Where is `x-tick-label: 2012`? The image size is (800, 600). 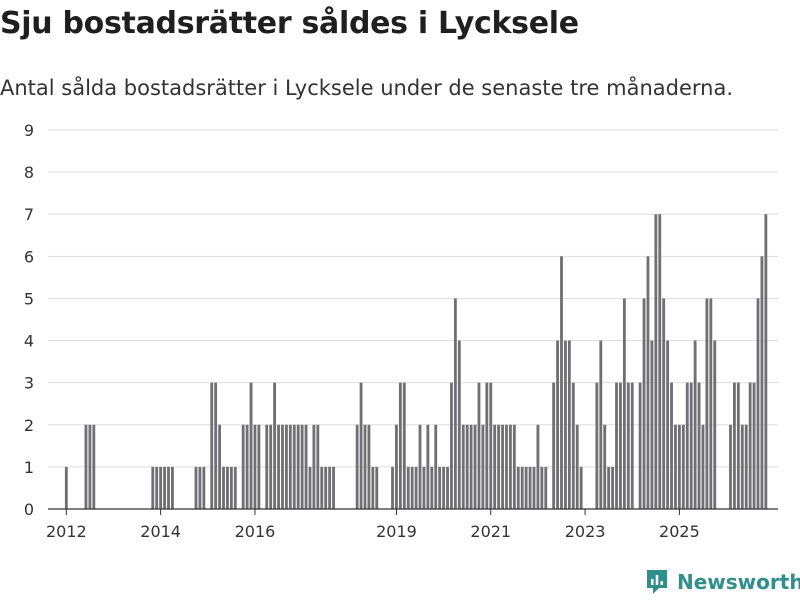 x-tick-label: 2012 is located at coordinates (66, 531).